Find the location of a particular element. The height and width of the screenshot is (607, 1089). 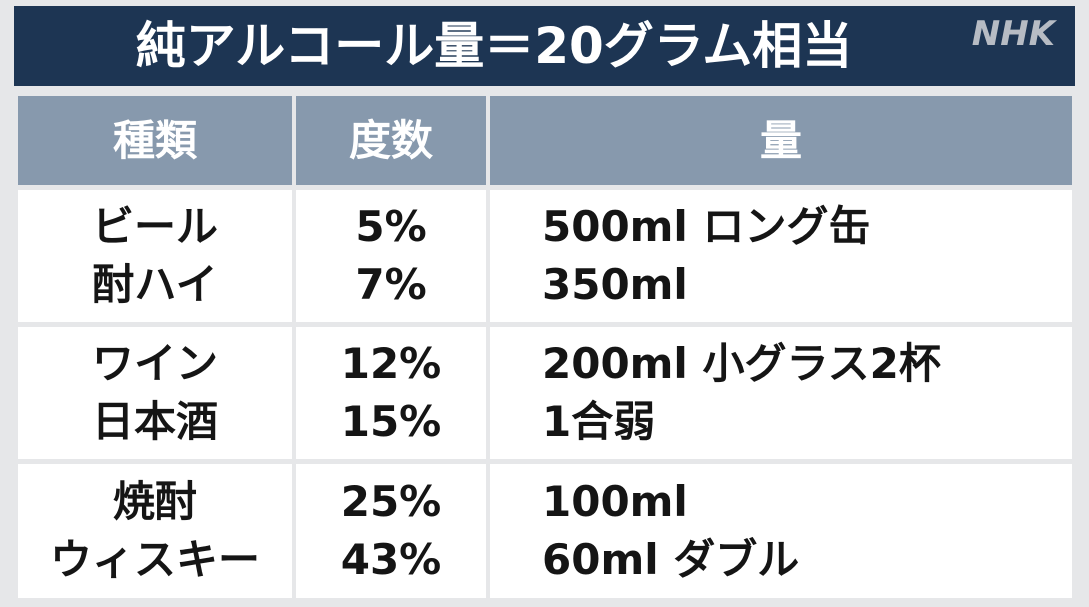

cell-text: 種類 is located at coordinates (154, 140).